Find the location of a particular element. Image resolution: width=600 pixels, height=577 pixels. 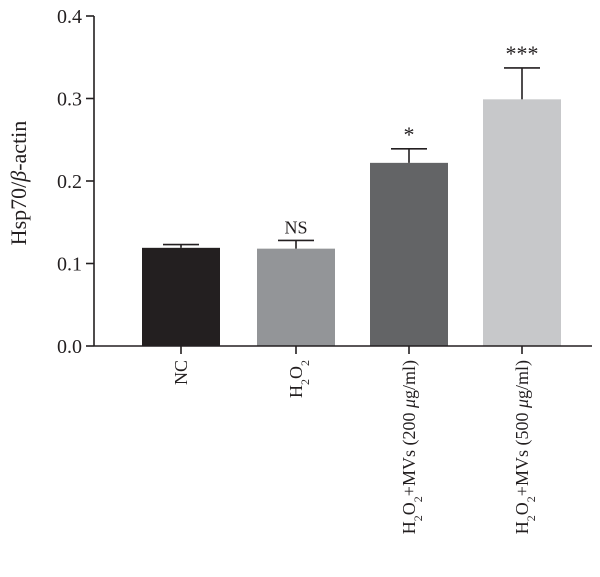

significance-label: NS is located at coordinates (295, 227).